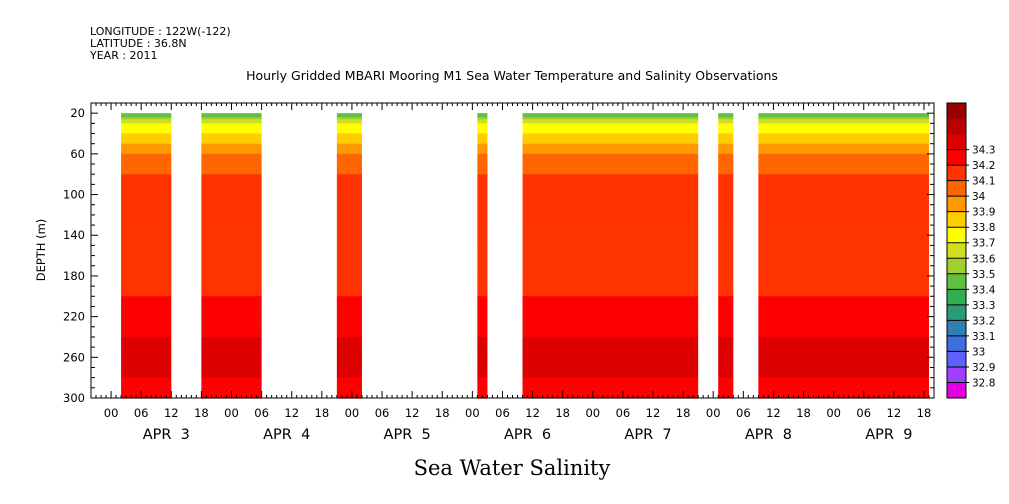  Describe the element at coordinates (322, 413) in the screenshot. I see `x-tick-label: 18` at that location.